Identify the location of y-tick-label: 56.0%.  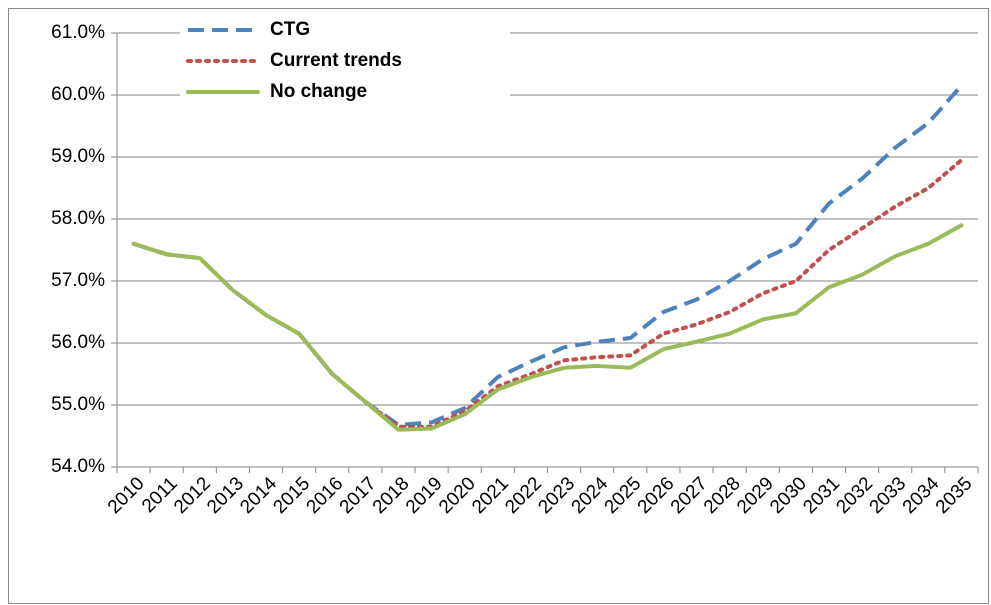
(78, 342).